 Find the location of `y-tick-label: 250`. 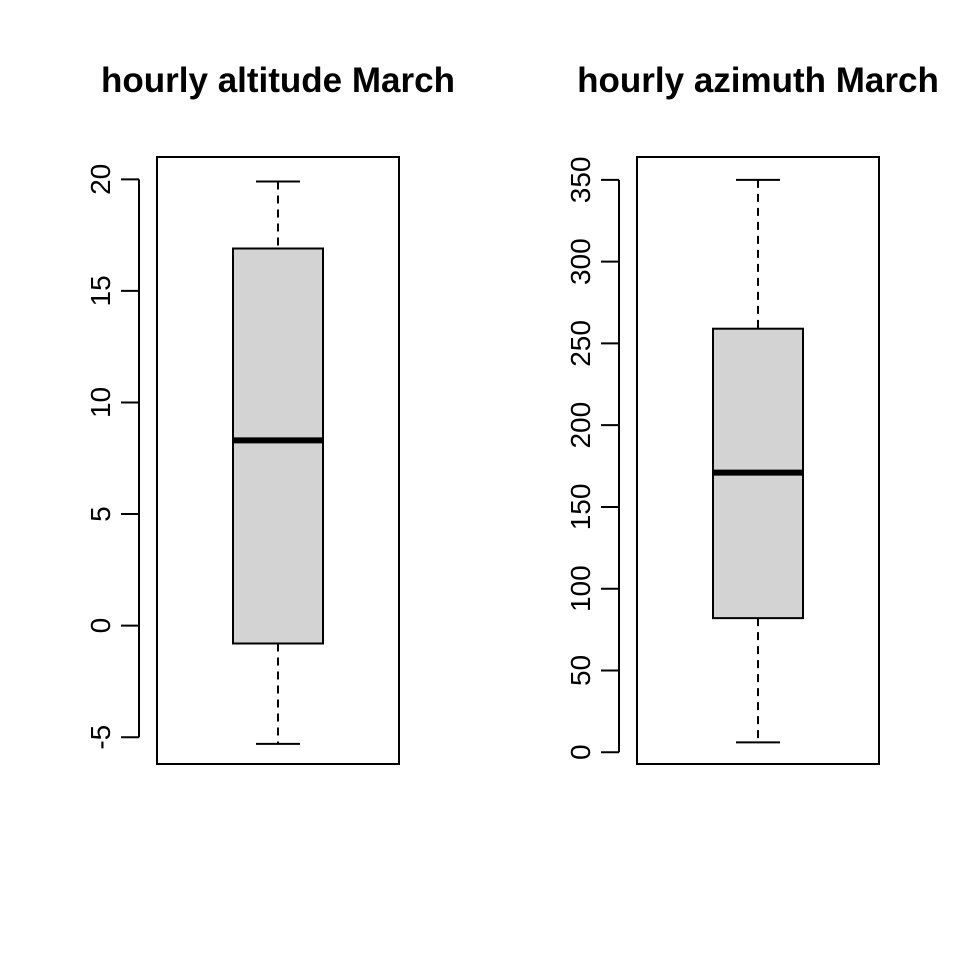

y-tick-label: 250 is located at coordinates (580, 343).